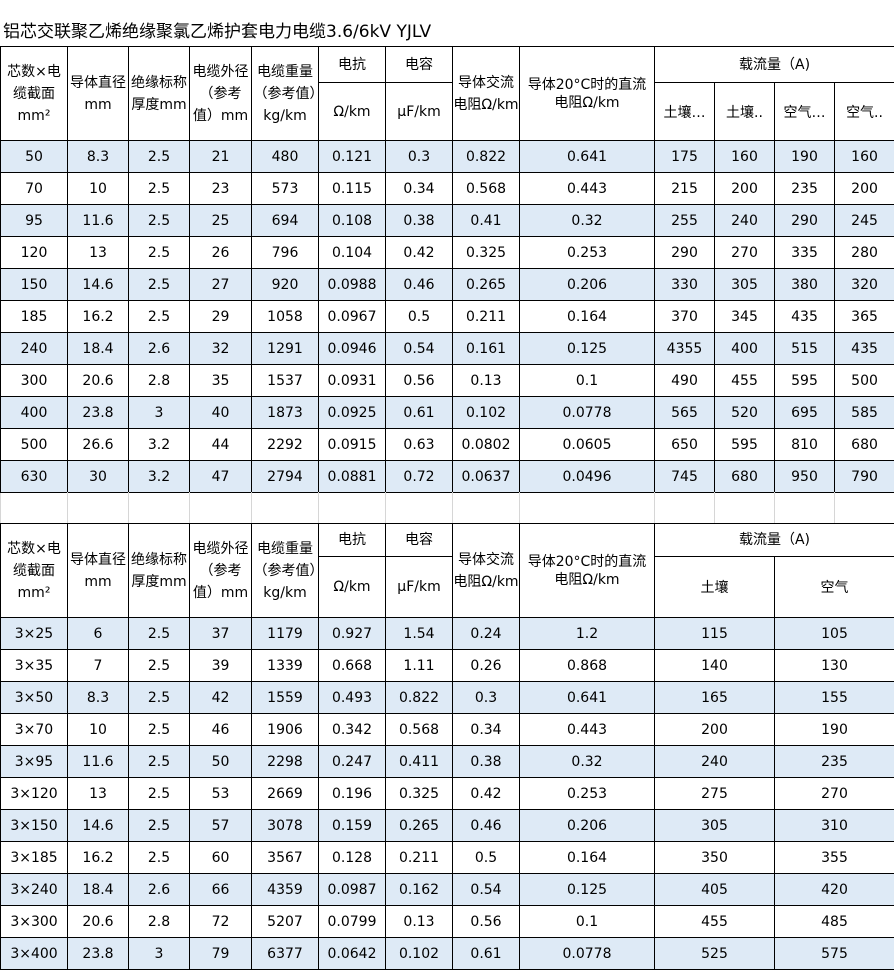 The height and width of the screenshot is (973, 894). Describe the element at coordinates (98, 729) in the screenshot. I see `table-cell: 10` at that location.